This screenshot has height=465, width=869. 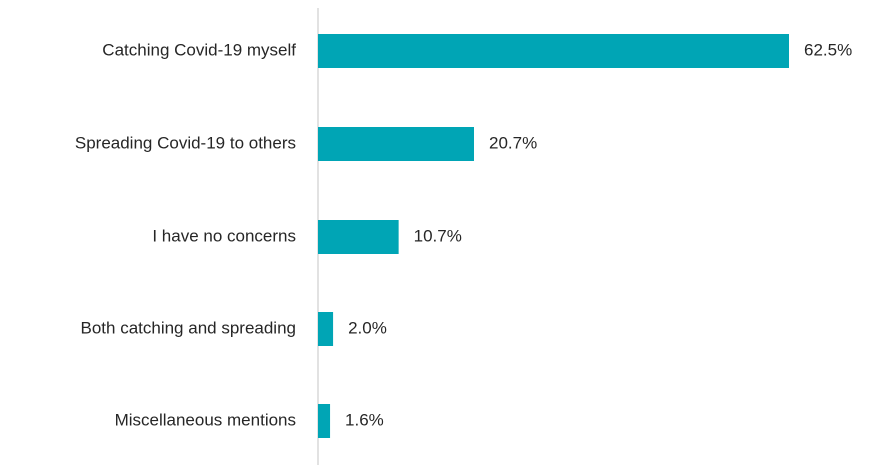 What do you see at coordinates (205, 419) in the screenshot?
I see `category-label-5: Miscellaneous mentions` at bounding box center [205, 419].